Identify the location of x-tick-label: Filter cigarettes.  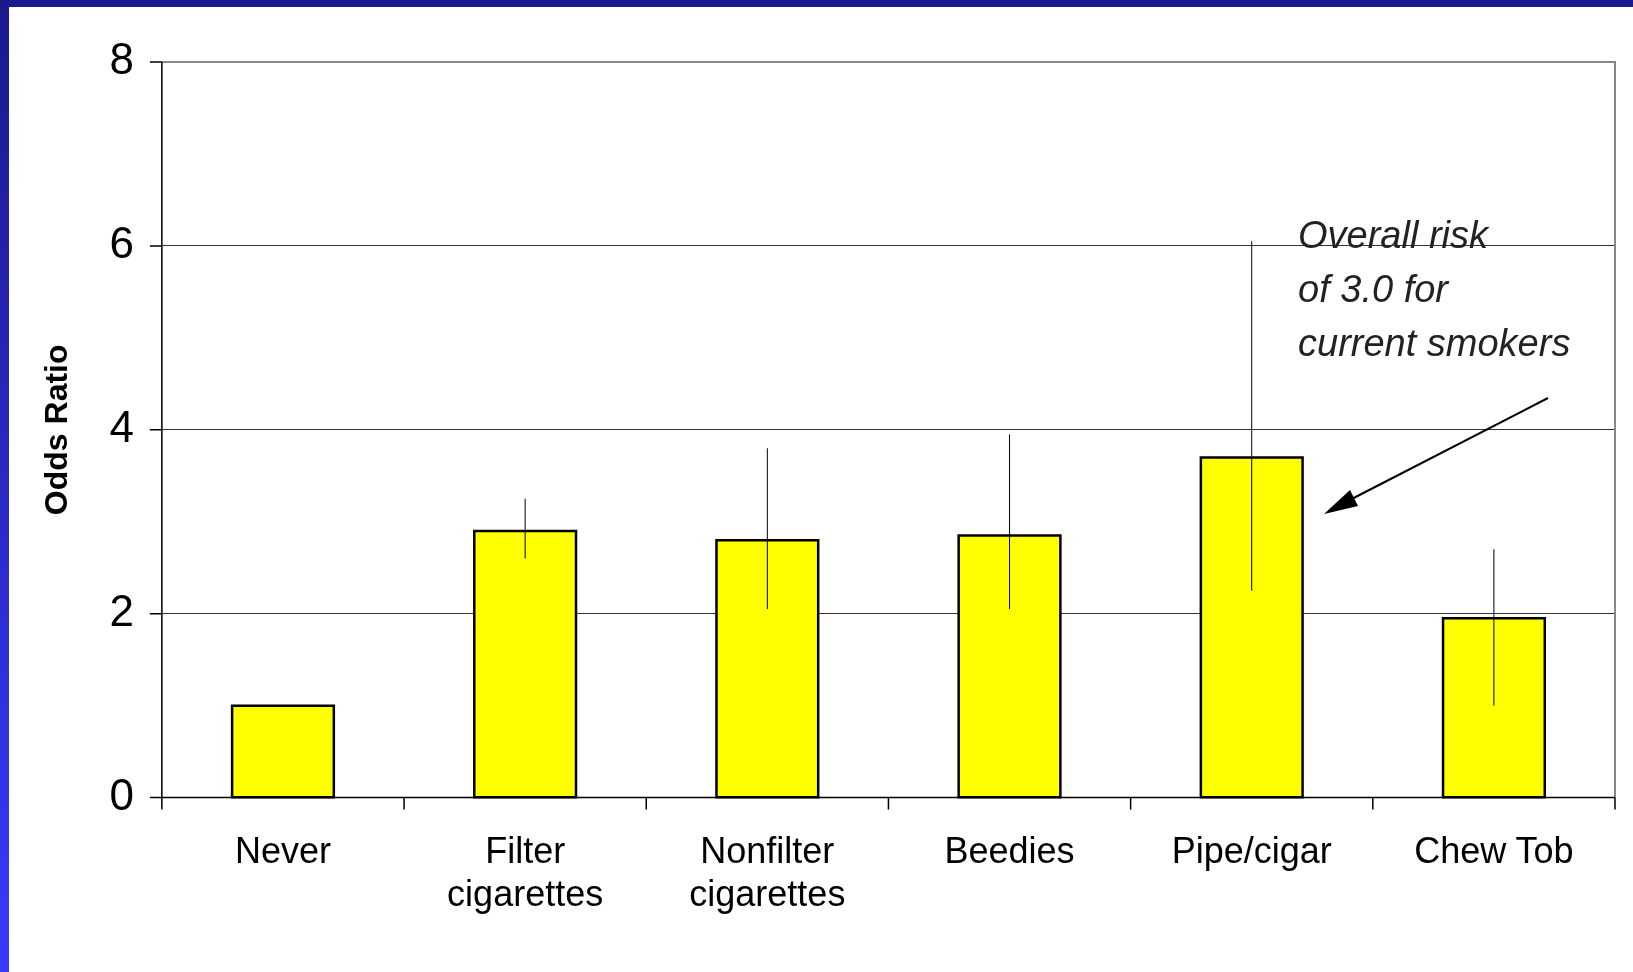
(525, 872).